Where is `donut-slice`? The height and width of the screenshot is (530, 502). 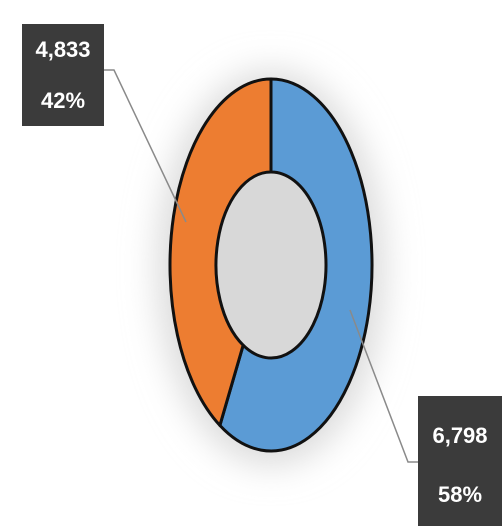 donut-slice is located at coordinates (220, 252).